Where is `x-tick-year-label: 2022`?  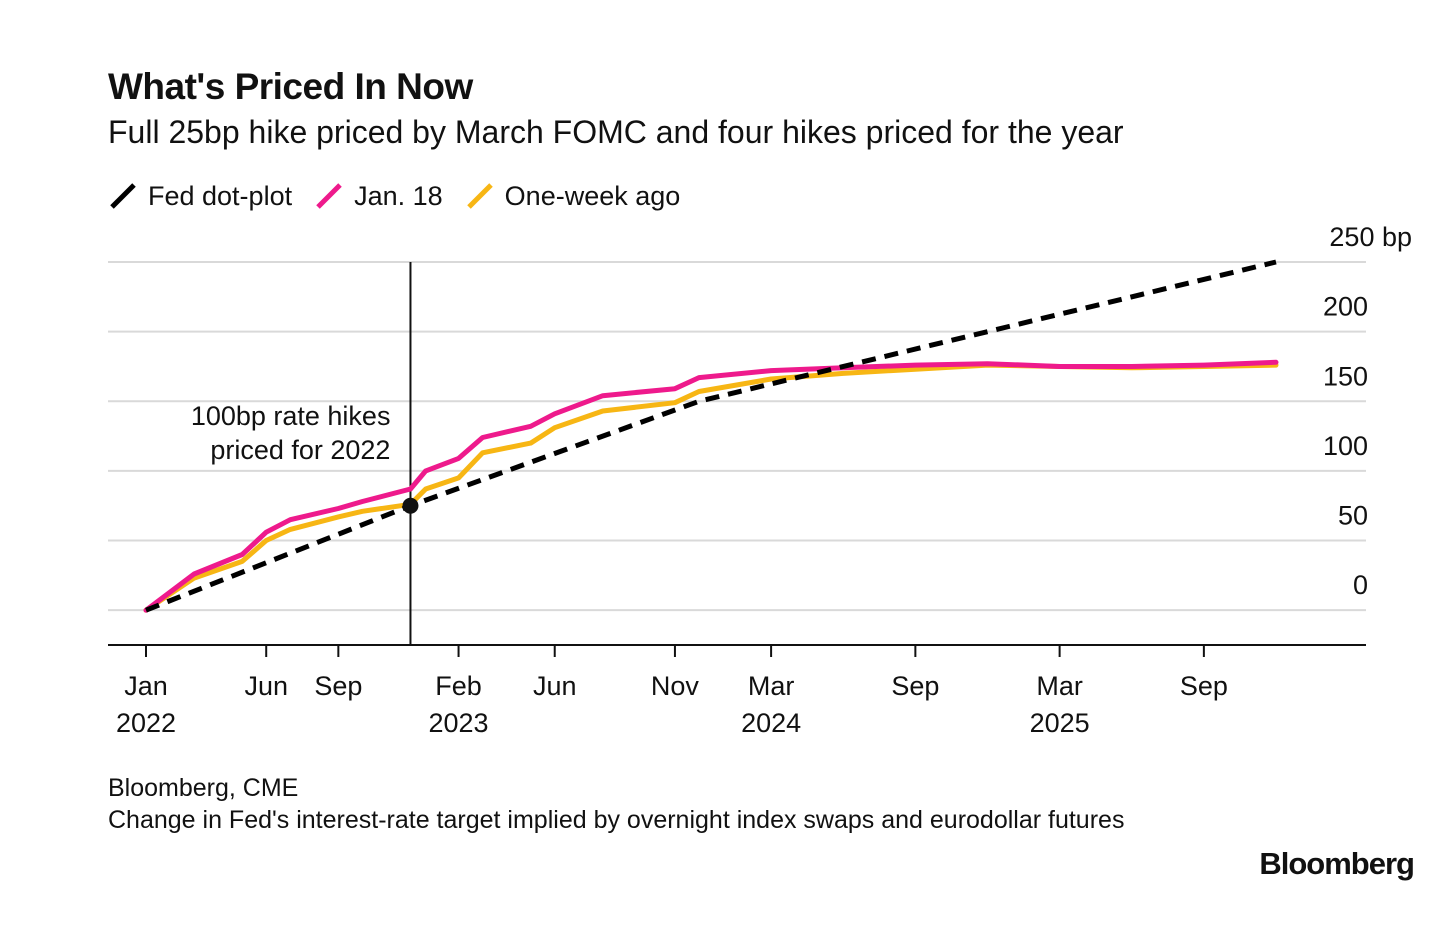 x-tick-year-label: 2022 is located at coordinates (146, 723).